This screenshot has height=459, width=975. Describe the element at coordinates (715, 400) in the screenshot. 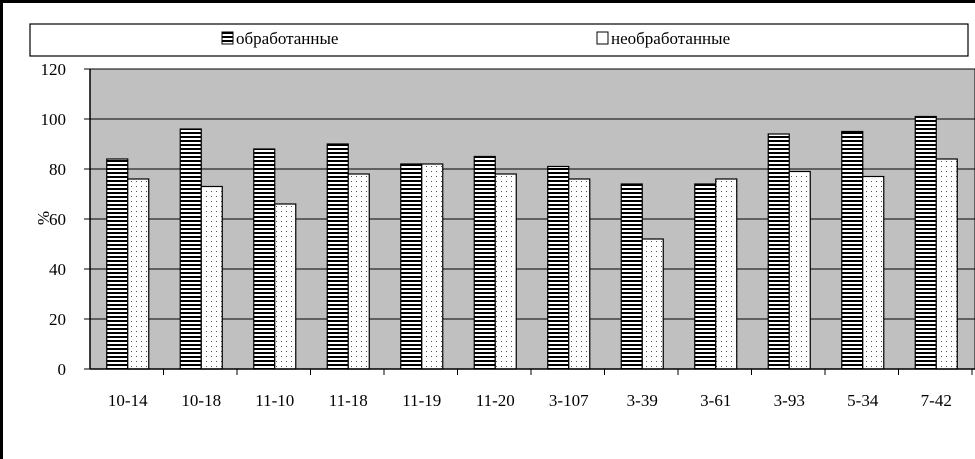

I see `x-tick-label: 3-61` at that location.